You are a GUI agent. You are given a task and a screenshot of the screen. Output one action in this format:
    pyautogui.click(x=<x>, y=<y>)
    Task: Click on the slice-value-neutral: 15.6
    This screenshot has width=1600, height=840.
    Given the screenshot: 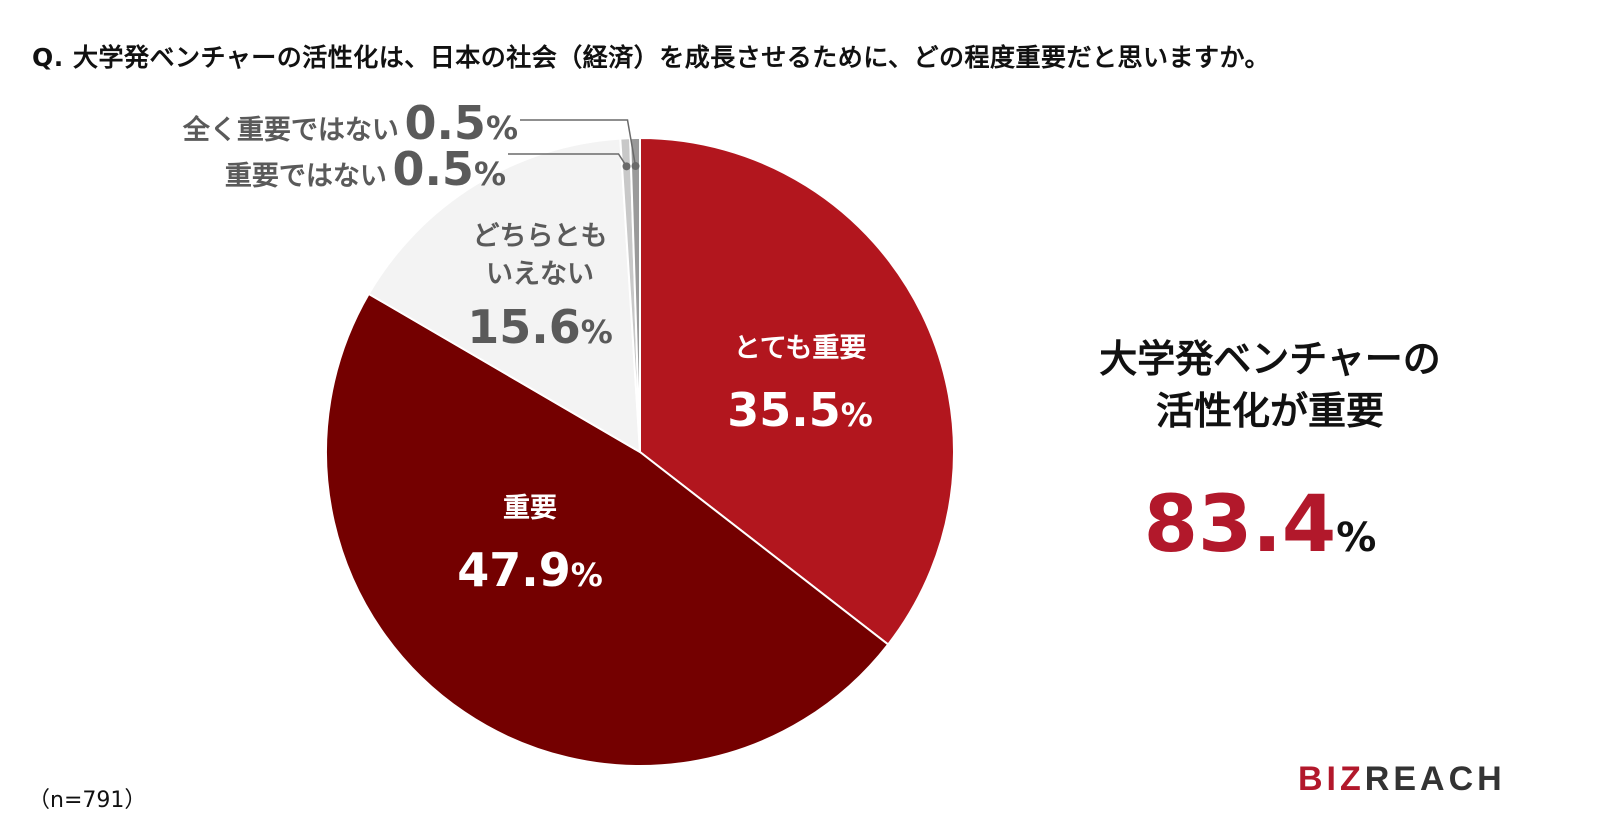 What is the action you would take?
    pyautogui.click(x=524, y=327)
    